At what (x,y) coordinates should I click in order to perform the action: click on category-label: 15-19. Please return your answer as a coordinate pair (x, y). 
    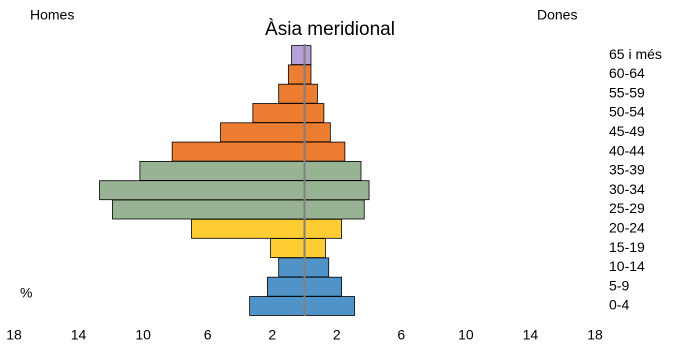
    Looking at the image, I should click on (627, 247).